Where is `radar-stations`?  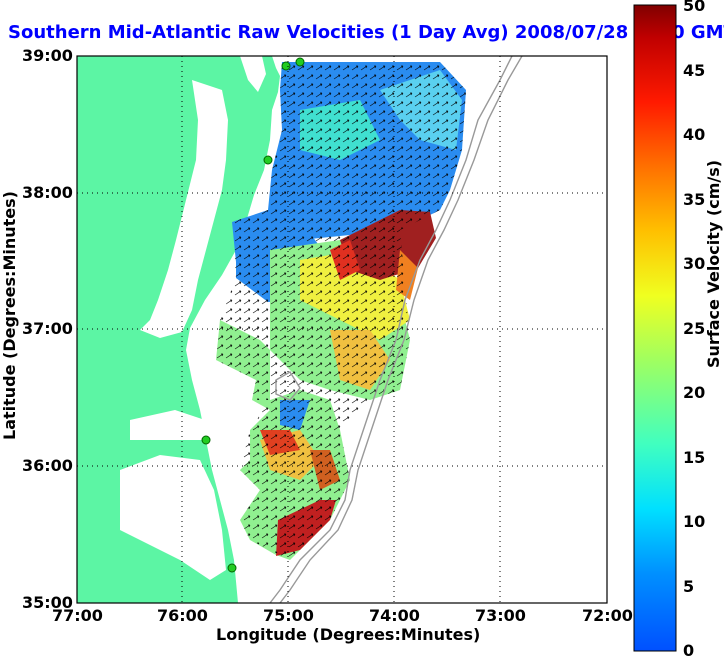 radar-stations is located at coordinates (253, 315).